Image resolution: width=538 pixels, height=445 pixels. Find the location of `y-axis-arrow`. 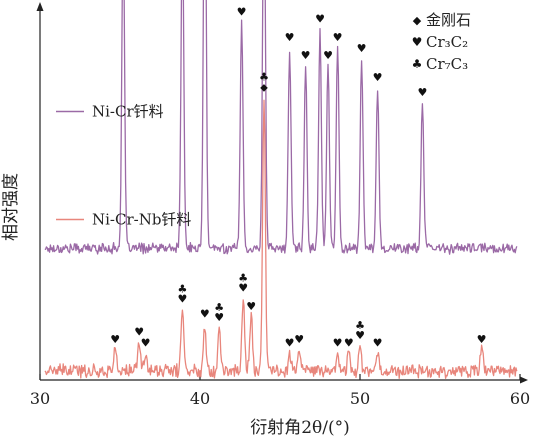

y-axis-arrow is located at coordinates (40, 6).